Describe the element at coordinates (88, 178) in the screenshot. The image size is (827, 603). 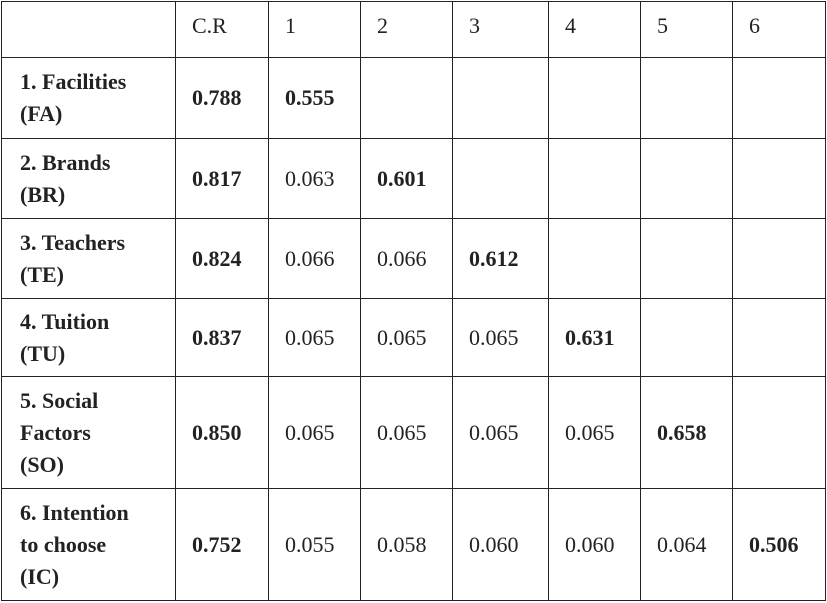
I see `row-label: 2. Brands (BR)` at that location.